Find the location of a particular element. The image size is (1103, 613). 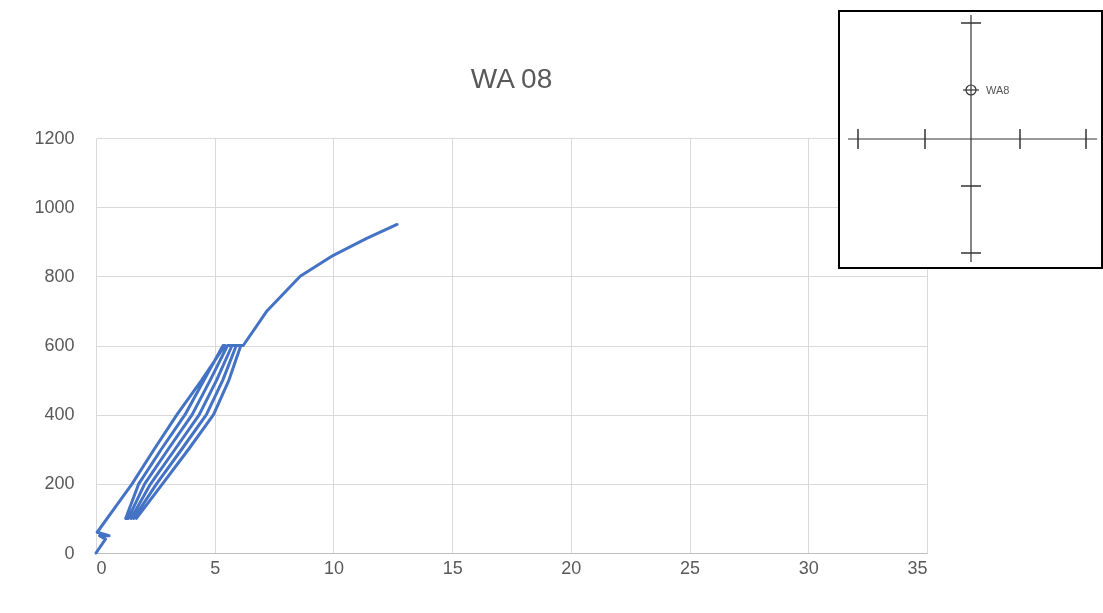

x-tick-label: 25 is located at coordinates (690, 567).